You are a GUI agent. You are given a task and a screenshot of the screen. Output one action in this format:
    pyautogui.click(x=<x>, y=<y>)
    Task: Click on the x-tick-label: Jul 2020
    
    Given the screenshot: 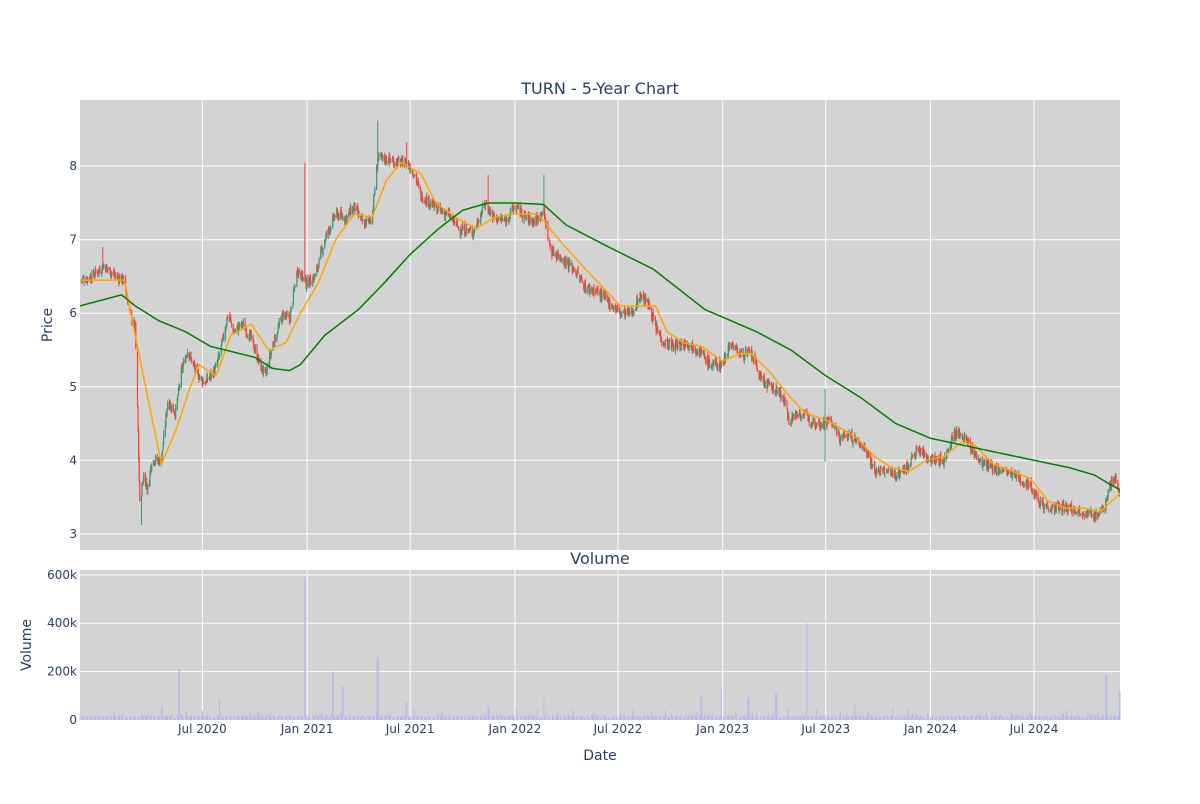 What is the action you would take?
    pyautogui.click(x=202, y=729)
    